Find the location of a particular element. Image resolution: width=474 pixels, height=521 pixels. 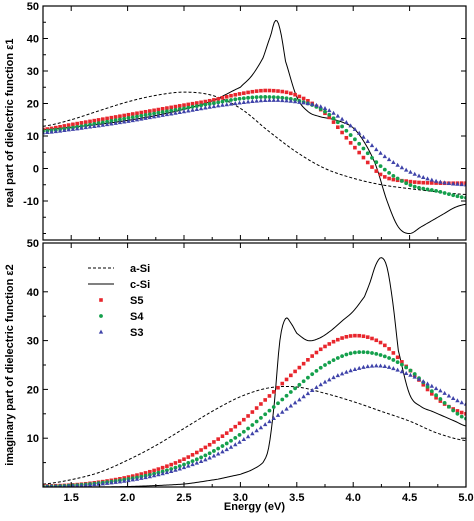

legend-item-s5: S5 is located at coordinates (121, 301).